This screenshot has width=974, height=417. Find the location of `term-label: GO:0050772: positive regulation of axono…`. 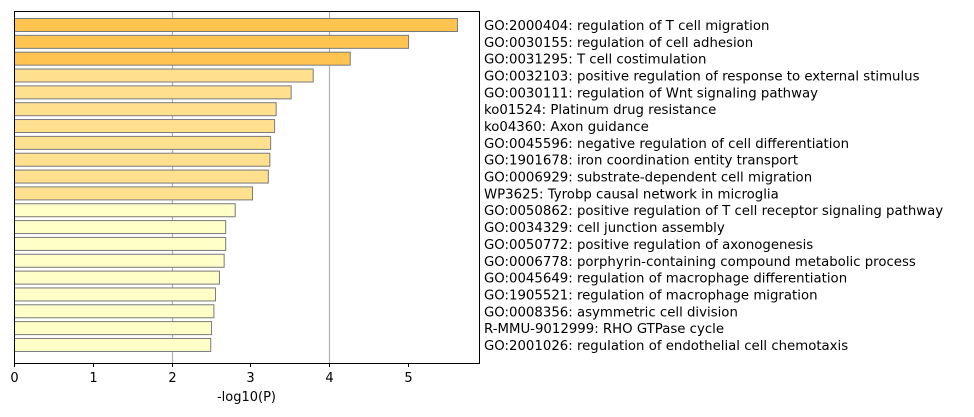

term-label: GO:0050772: positive regulation of axono… is located at coordinates (648, 245).